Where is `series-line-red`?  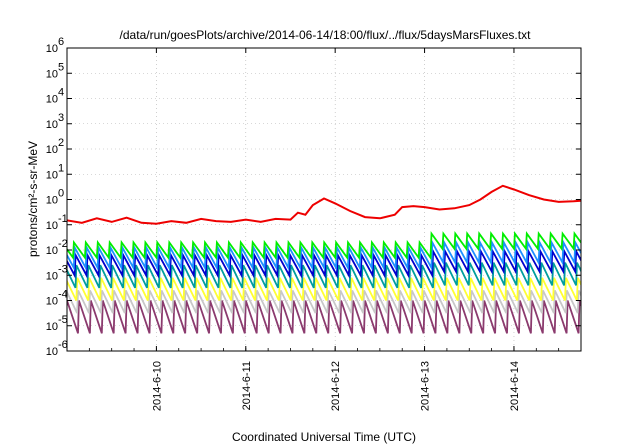
series-line-red is located at coordinates (324, 204).